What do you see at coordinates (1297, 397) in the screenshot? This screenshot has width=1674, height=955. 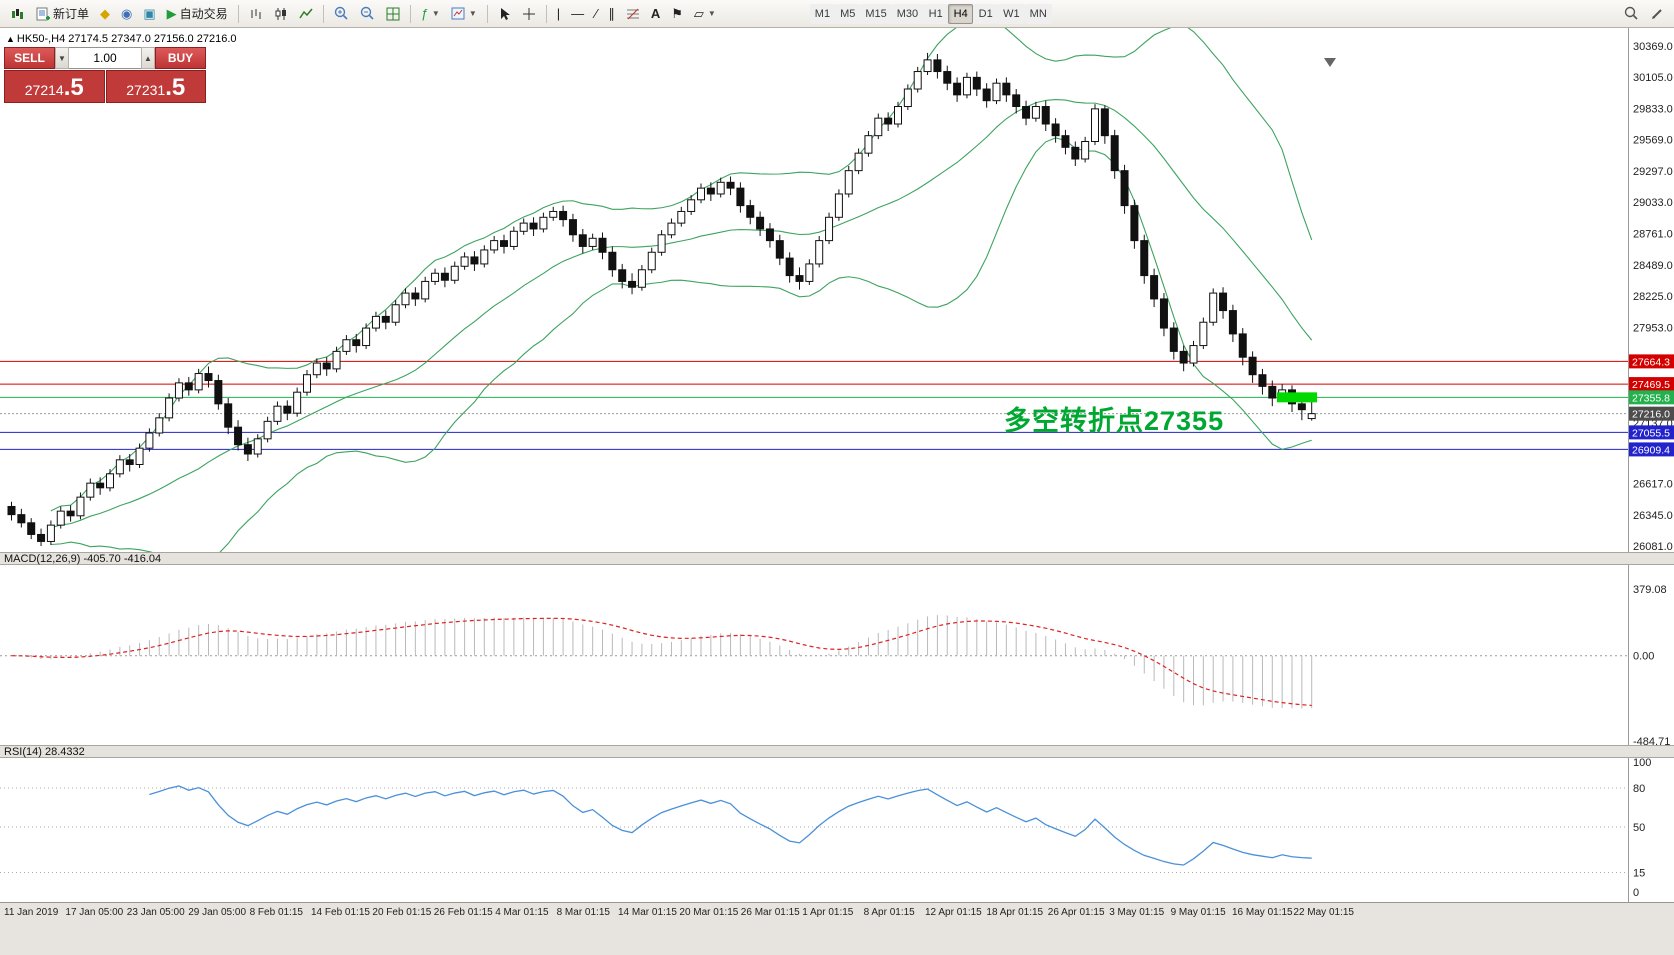 I see `pivot-highlight-marker` at bounding box center [1297, 397].